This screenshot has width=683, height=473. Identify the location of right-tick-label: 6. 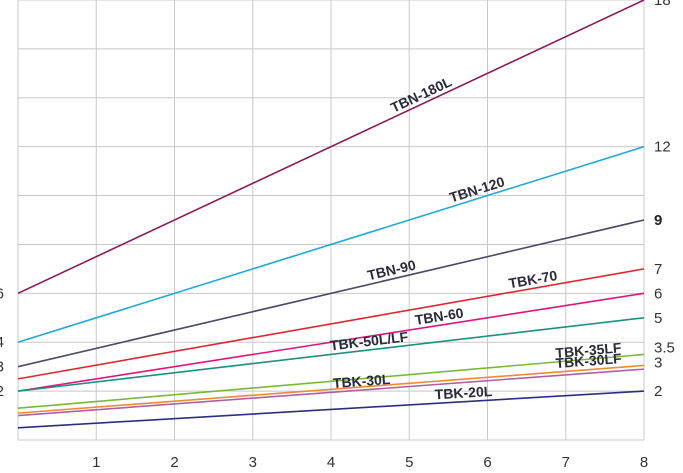
(658, 293).